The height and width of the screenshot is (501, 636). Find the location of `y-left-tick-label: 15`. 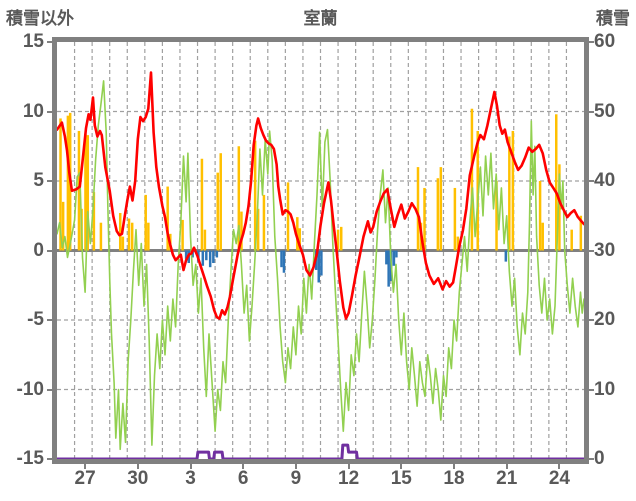

y-left-tick-label: 15 is located at coordinates (33, 41).